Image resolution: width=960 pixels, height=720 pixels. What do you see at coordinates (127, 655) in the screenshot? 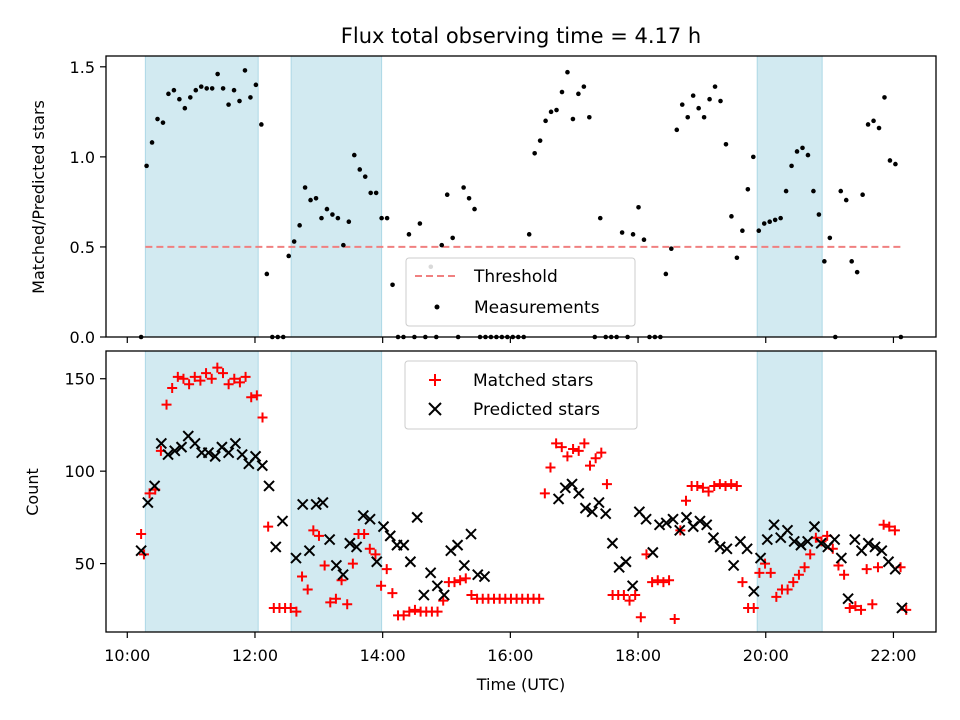
I see `x-tick-label: 10:00` at bounding box center [127, 655].